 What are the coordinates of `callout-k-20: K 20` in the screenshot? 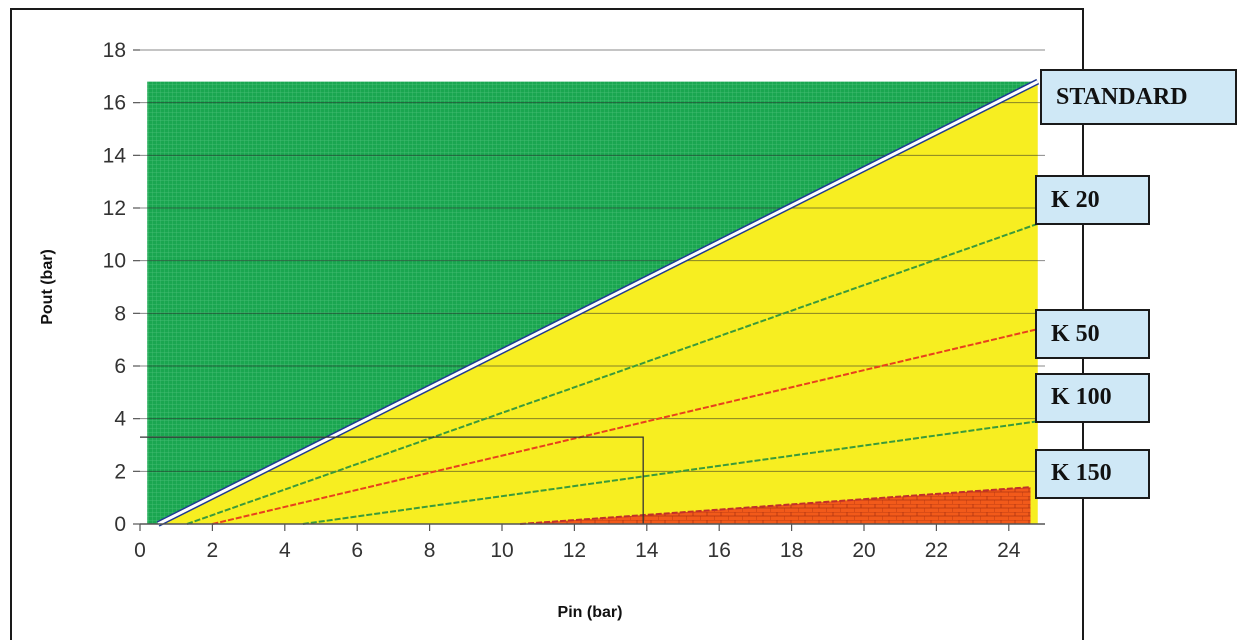 It's located at (1092, 200).